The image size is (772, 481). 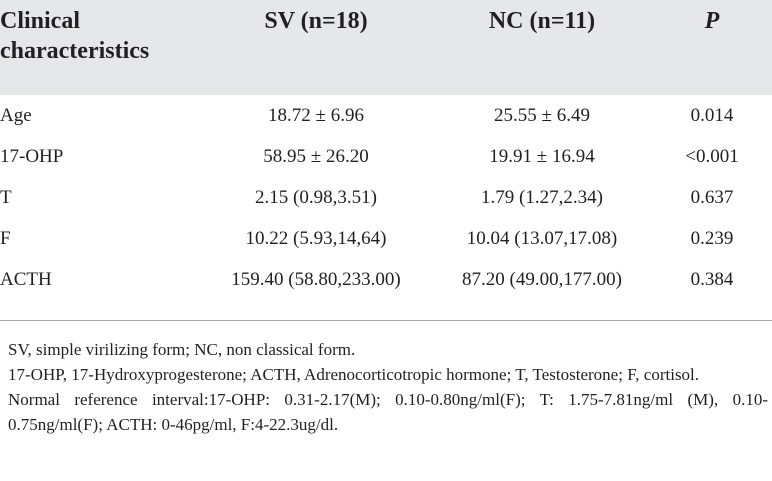 I want to click on table-row: Age 18.72 ± 6.96 25.55 ± 6.49 0.014, so click(x=386, y=115).